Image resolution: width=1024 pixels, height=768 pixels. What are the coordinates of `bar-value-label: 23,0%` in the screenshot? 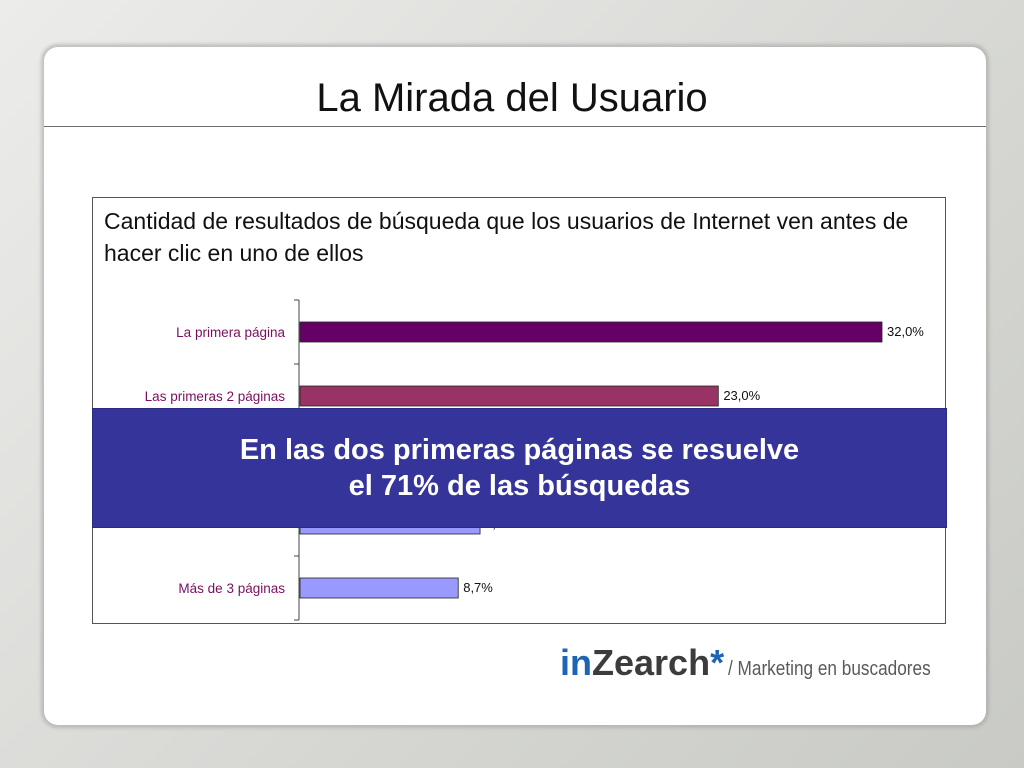 It's located at (742, 395).